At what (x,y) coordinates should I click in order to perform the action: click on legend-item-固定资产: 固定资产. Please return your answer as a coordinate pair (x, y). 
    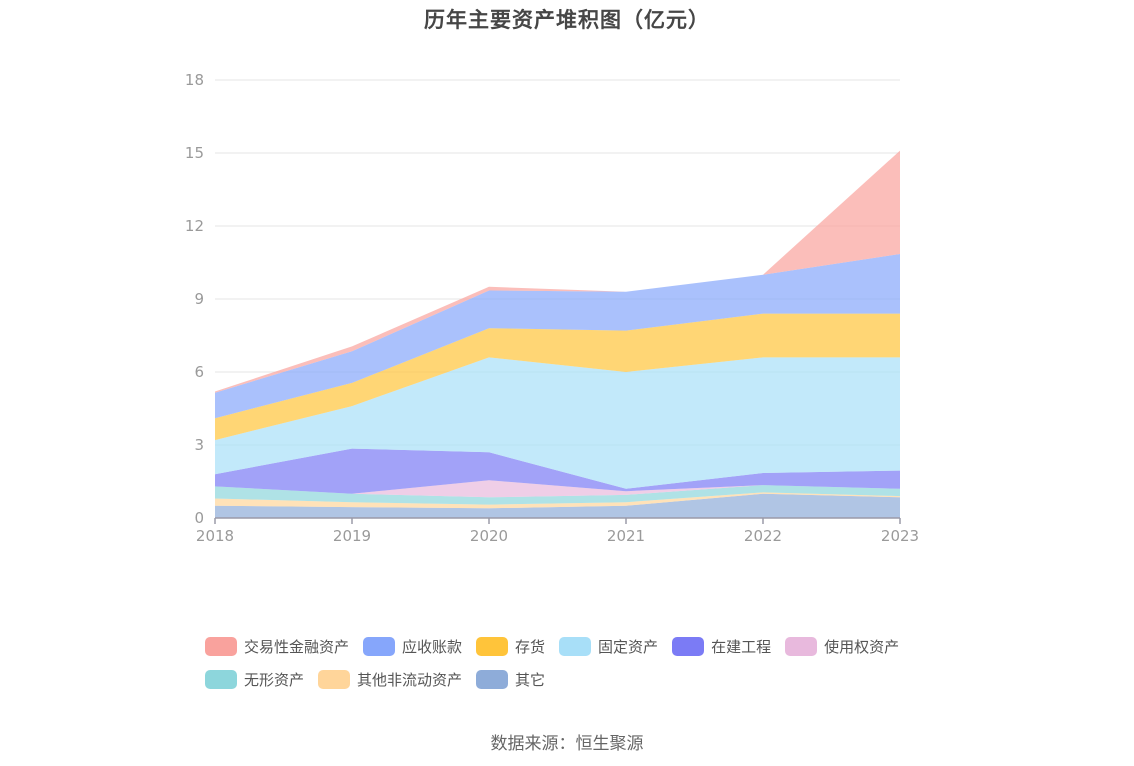
    Looking at the image, I should click on (608, 646).